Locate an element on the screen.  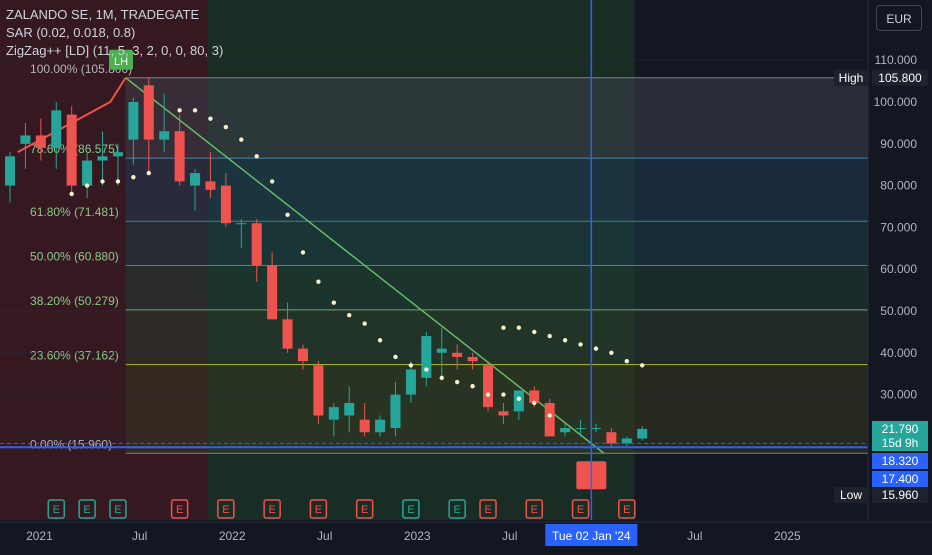
fib-level-label: 50.00% (60.880) is located at coordinates (74, 257).